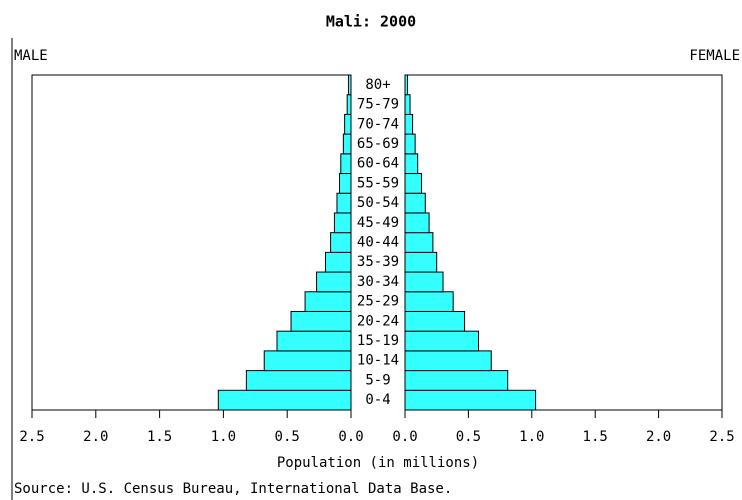 The width and height of the screenshot is (742, 500). What do you see at coordinates (378, 321) in the screenshot?
I see `age-label: 20-24` at bounding box center [378, 321].